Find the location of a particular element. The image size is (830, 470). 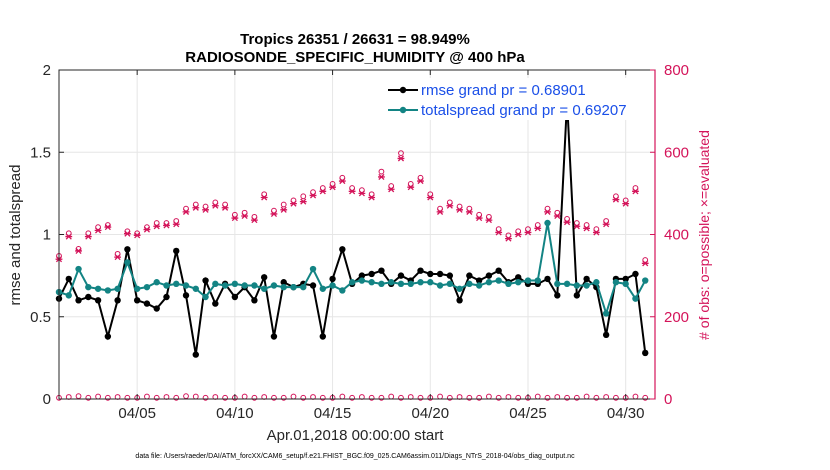

y-axis-label: rmse and totalspread is located at coordinates (15, 235).